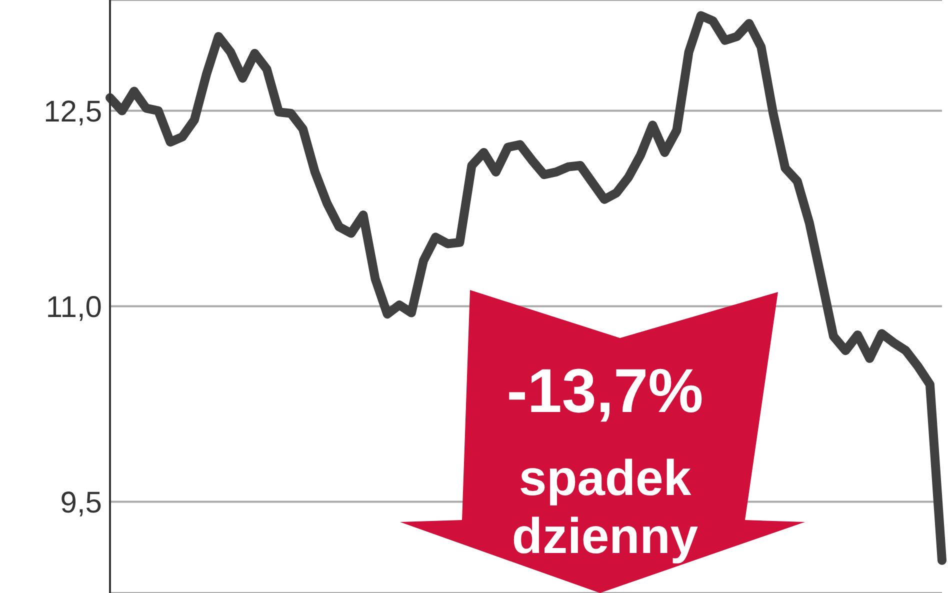 The width and height of the screenshot is (948, 593). Describe the element at coordinates (605, 507) in the screenshot. I see `annotation: spadek dzienny` at that location.